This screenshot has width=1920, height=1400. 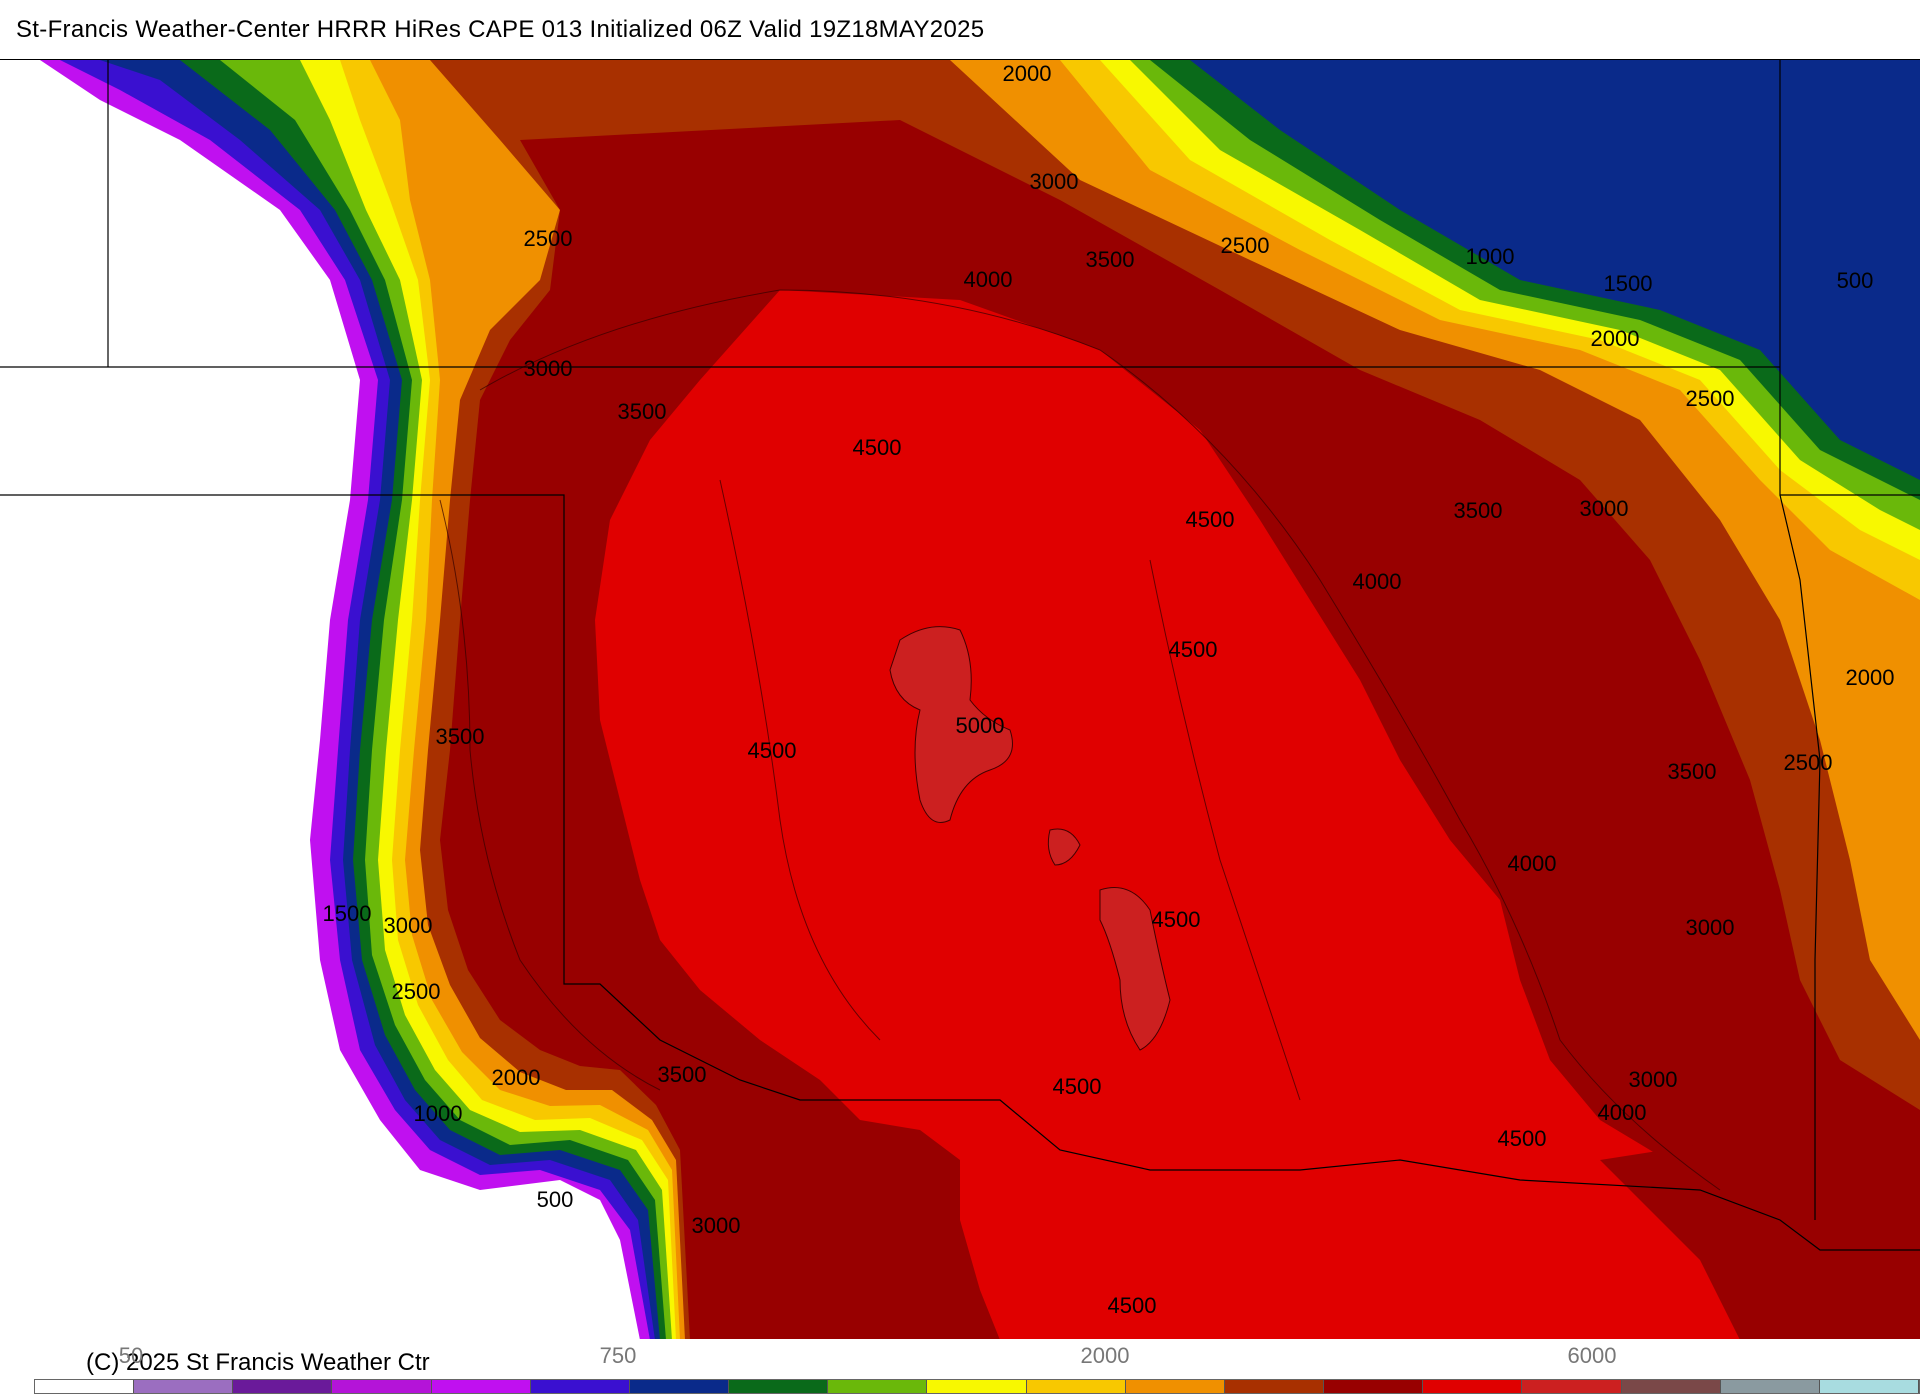 What do you see at coordinates (980, 725) in the screenshot?
I see `contour-label: 5000` at bounding box center [980, 725].